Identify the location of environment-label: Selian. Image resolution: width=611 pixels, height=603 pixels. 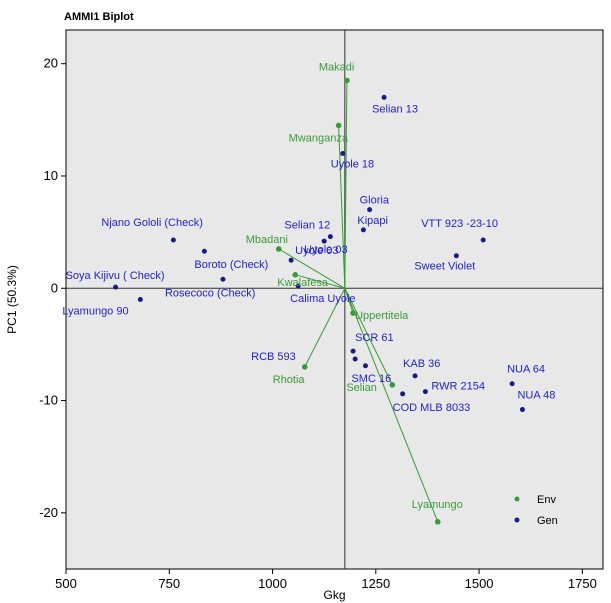
(361, 388).